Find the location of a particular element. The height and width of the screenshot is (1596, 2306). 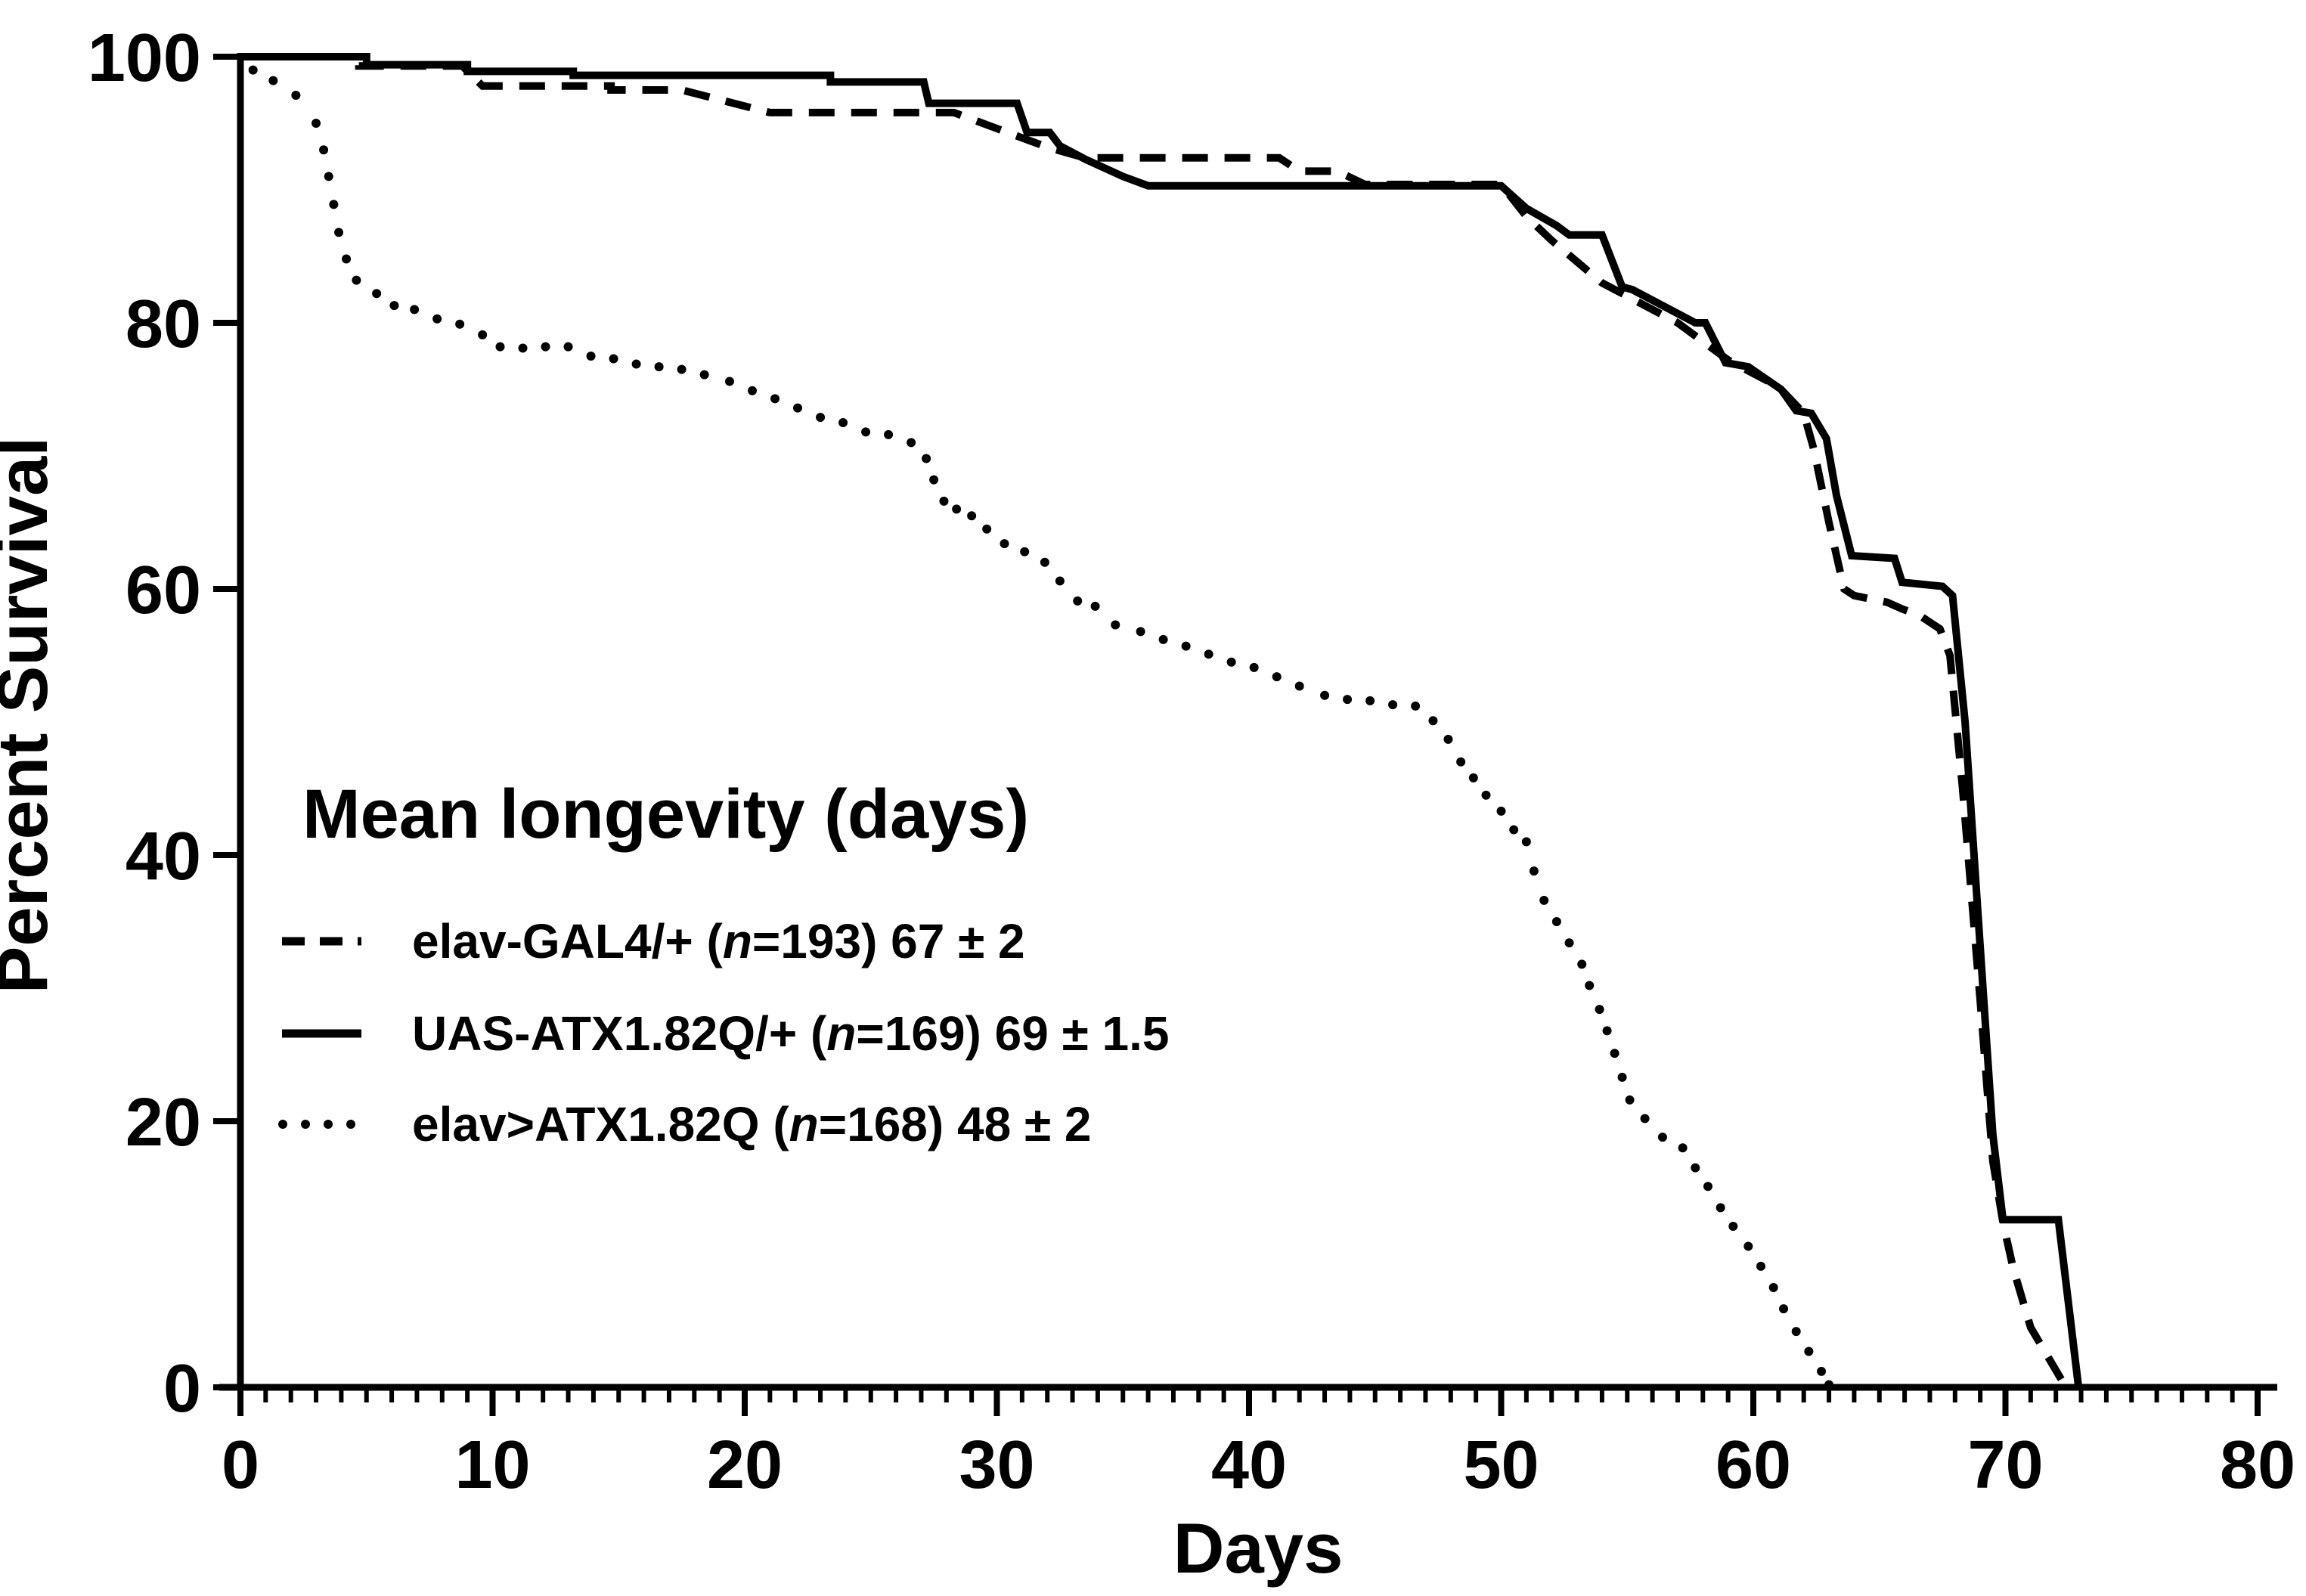

y-tick-label: 60 is located at coordinates (163, 590).